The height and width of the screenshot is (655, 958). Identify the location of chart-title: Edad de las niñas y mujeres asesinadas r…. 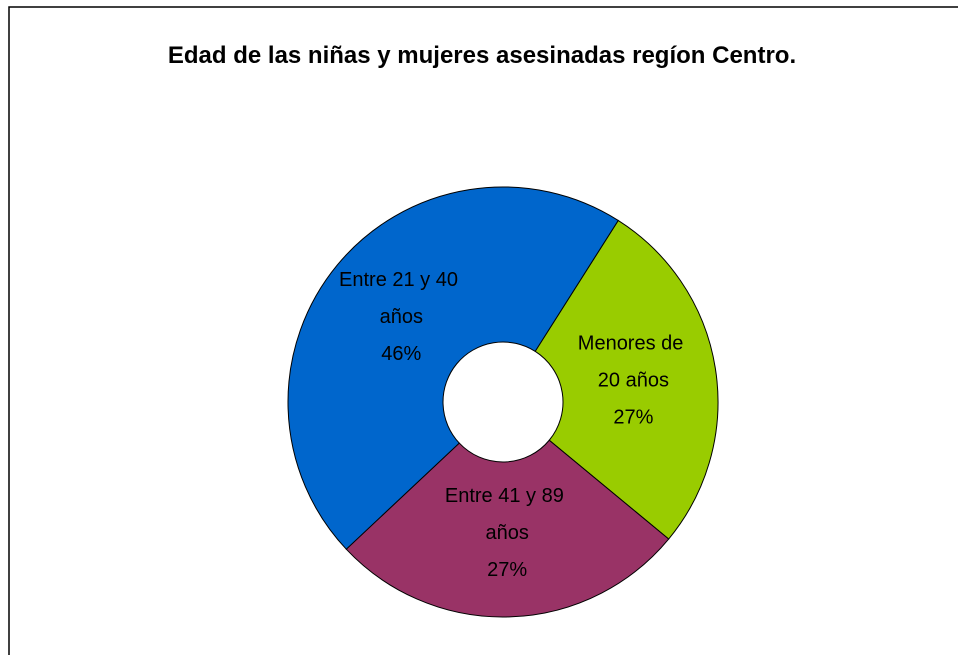
(482, 55).